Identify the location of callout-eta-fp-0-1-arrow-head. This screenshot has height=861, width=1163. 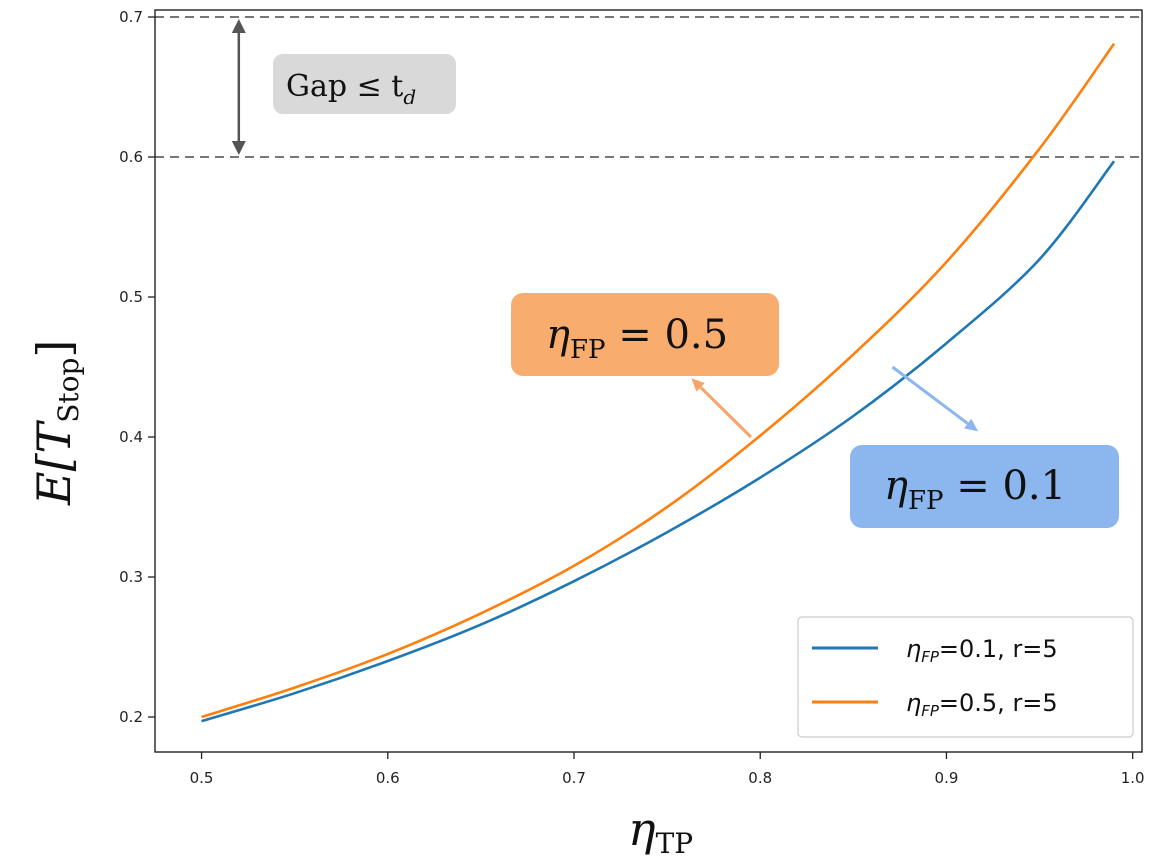
(971, 425).